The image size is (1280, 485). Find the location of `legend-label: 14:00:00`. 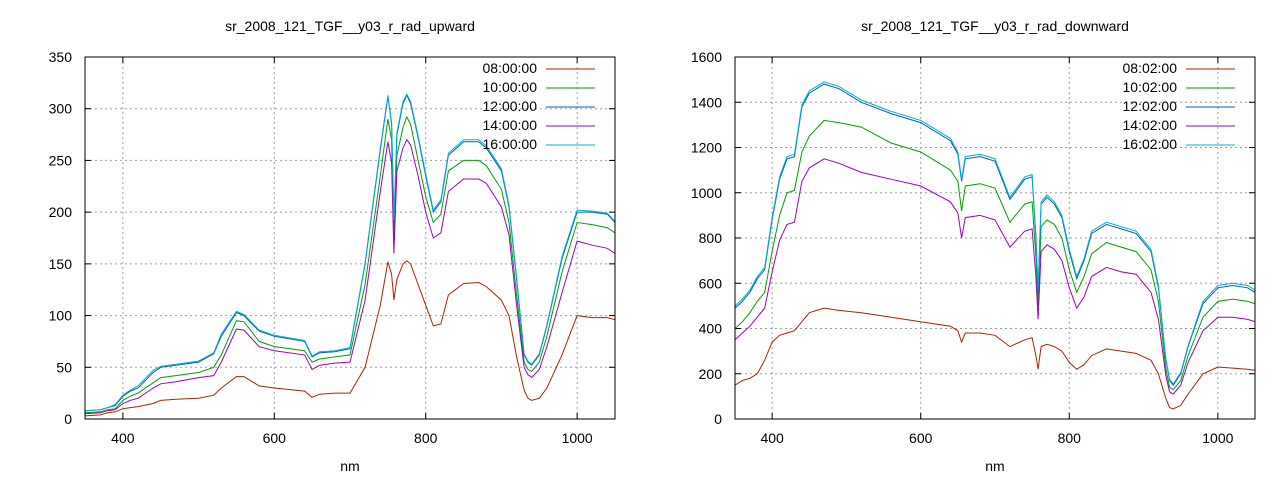

legend-label: 14:00:00 is located at coordinates (510, 125).